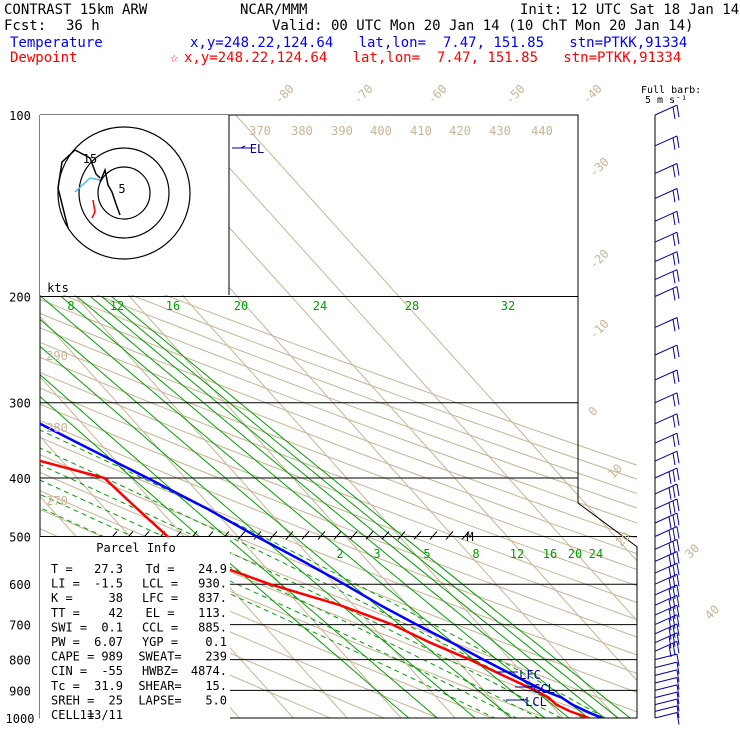  What do you see at coordinates (212, 569) in the screenshot?
I see `parcel-info-value: 24.9` at bounding box center [212, 569].